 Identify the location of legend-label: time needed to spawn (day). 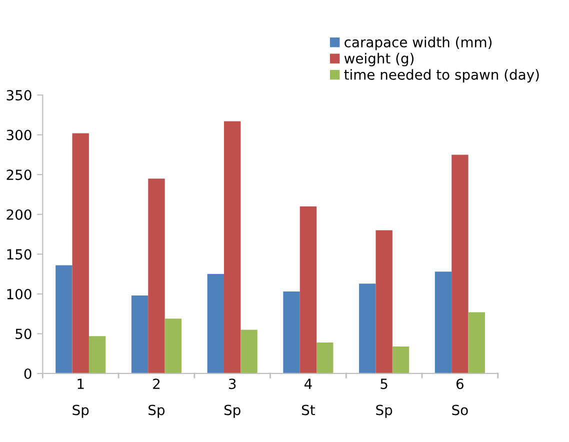
(441, 76).